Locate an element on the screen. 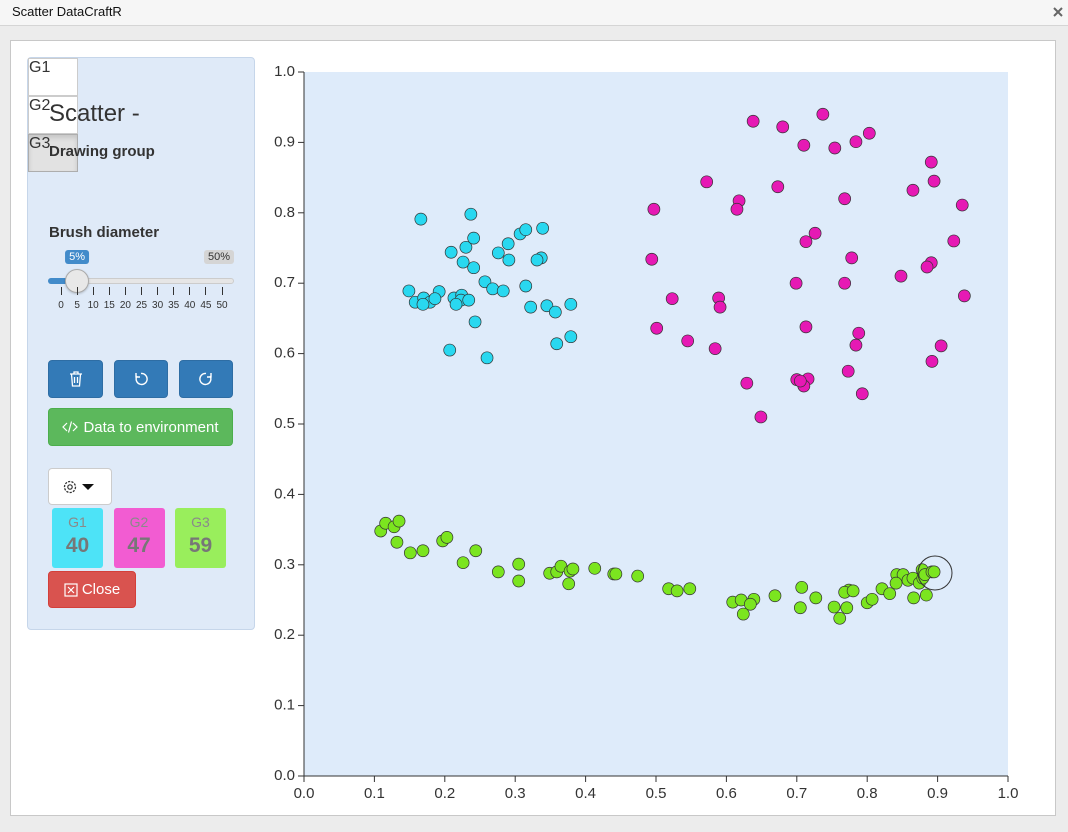 The width and height of the screenshot is (1068, 832). x-tick-label: 0.4 is located at coordinates (585, 793).